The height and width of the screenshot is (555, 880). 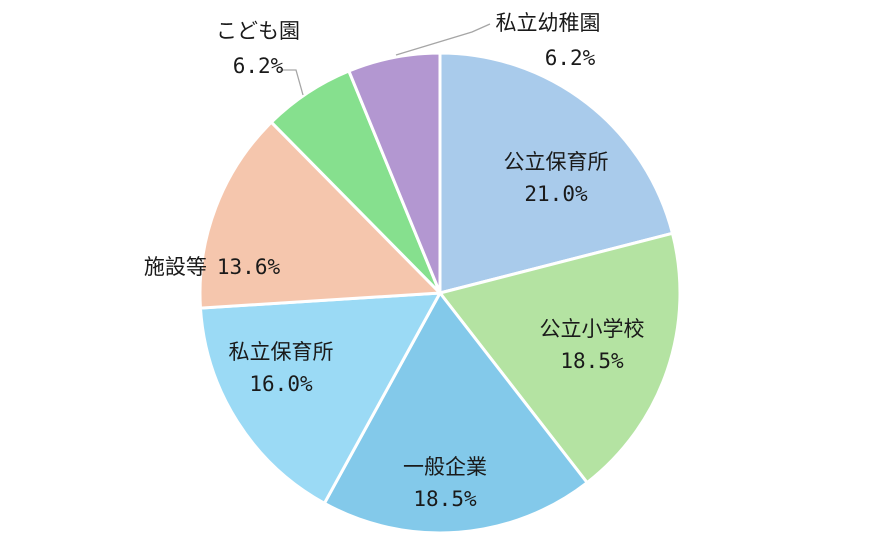 What do you see at coordinates (445, 467) in the screenshot?
I see `slice-label-2: 一般企業` at bounding box center [445, 467].